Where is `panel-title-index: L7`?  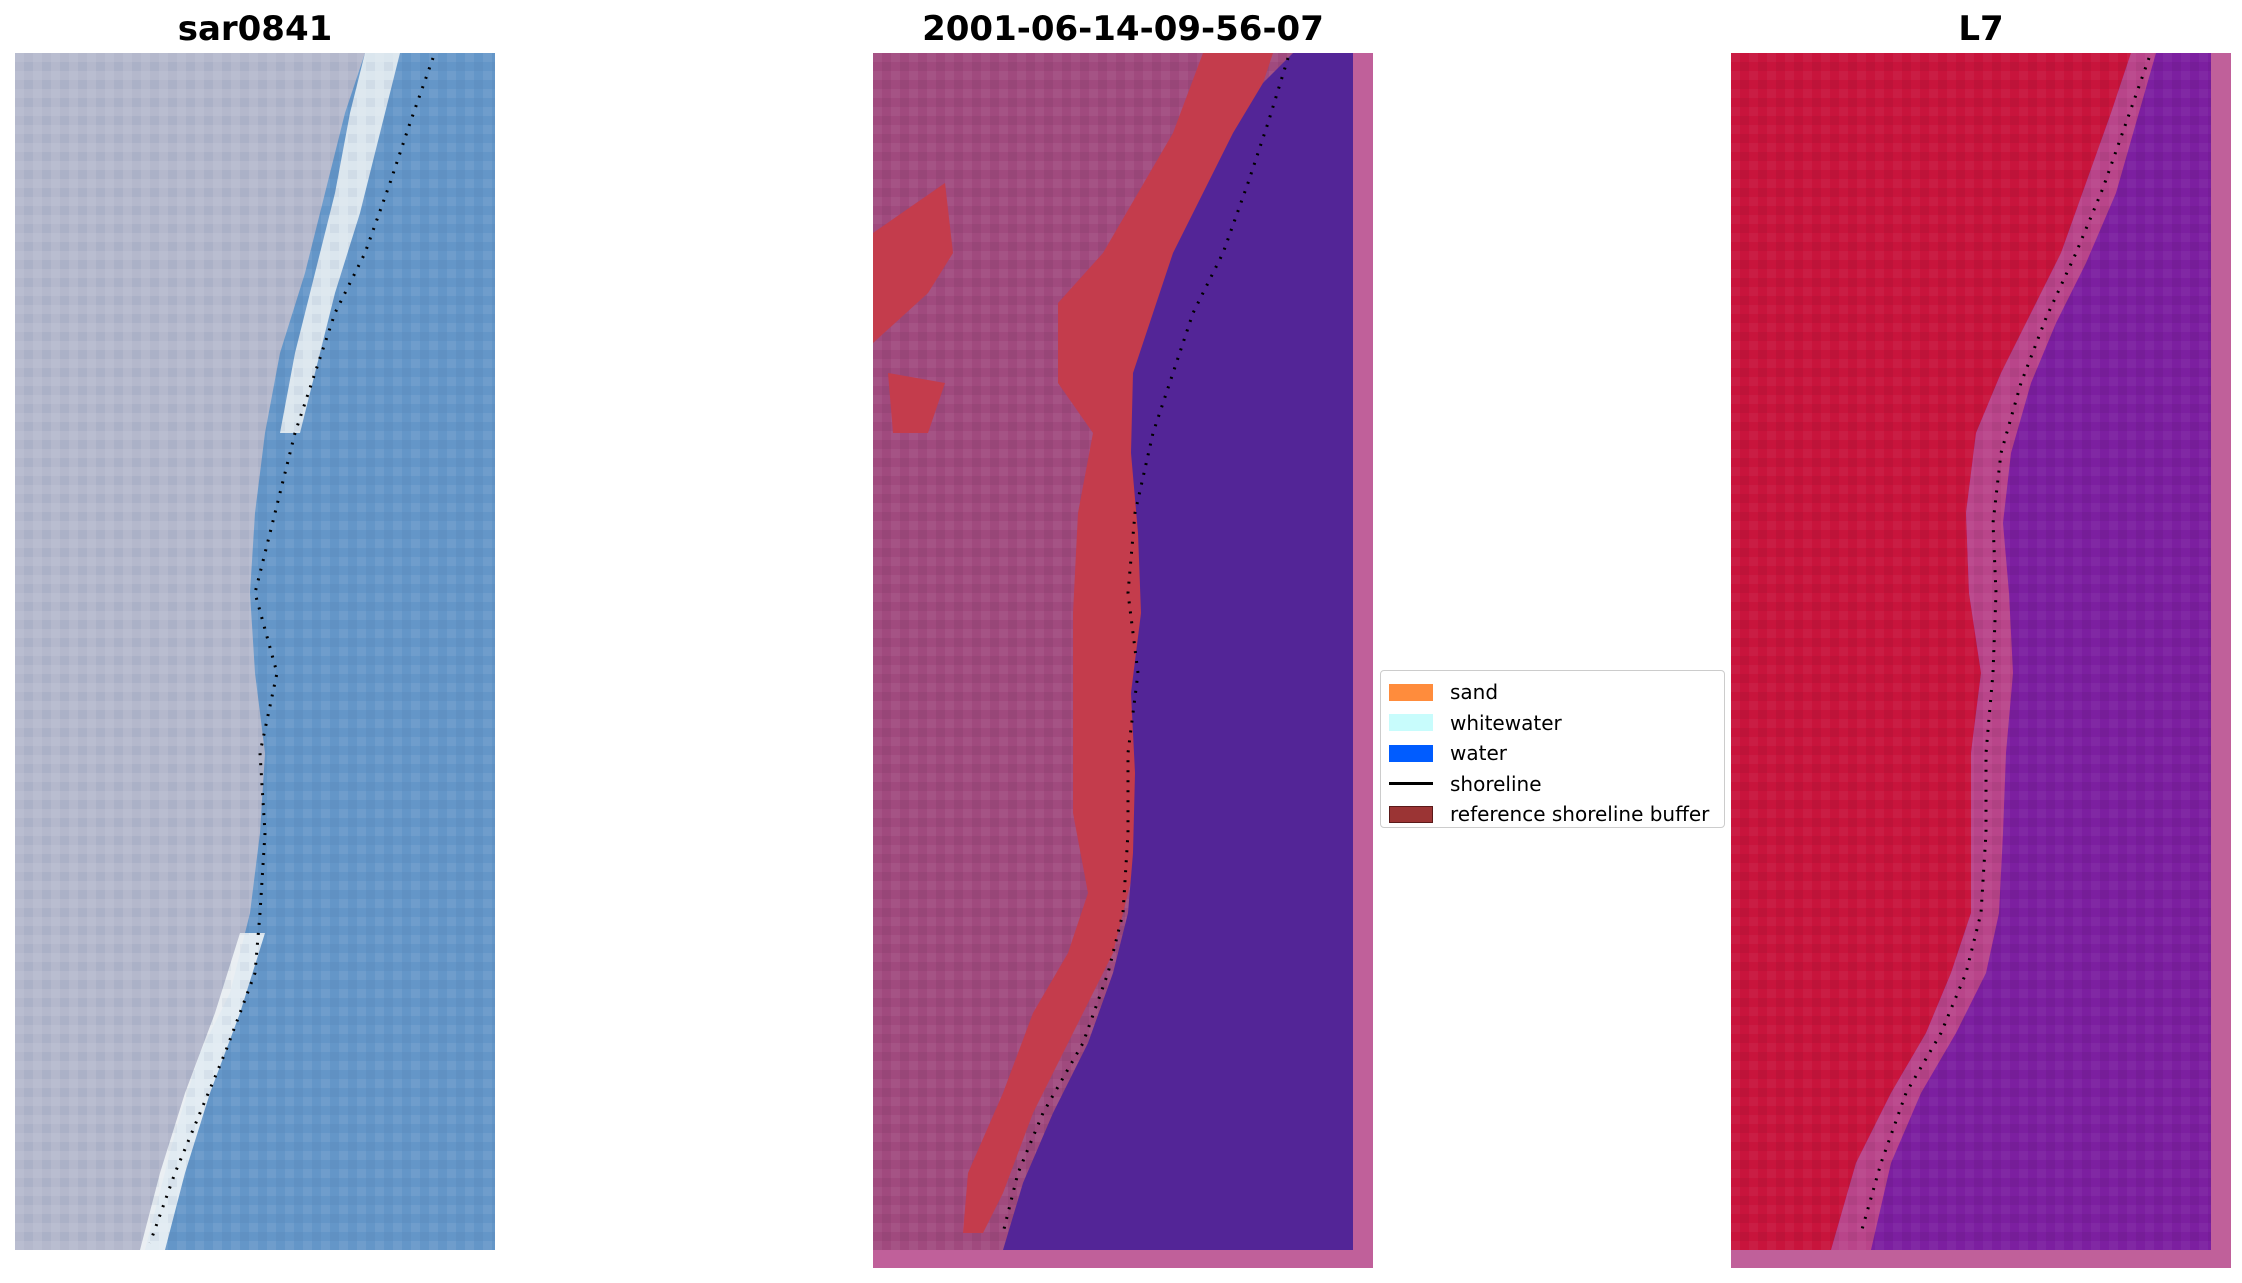 panel-title-index: L7 is located at coordinates (1981, 29).